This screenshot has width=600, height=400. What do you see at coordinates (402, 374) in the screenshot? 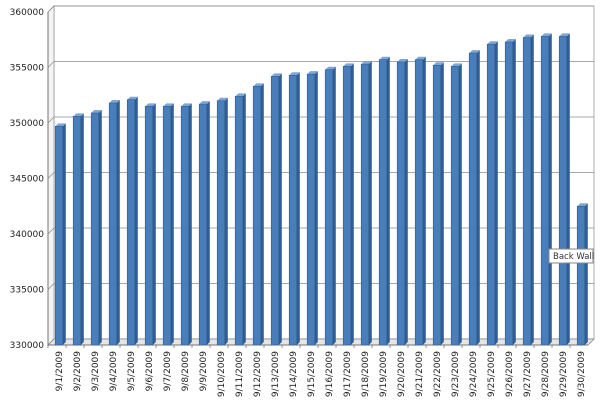
I see `x-tick-label: 9/20/2009` at bounding box center [402, 374].